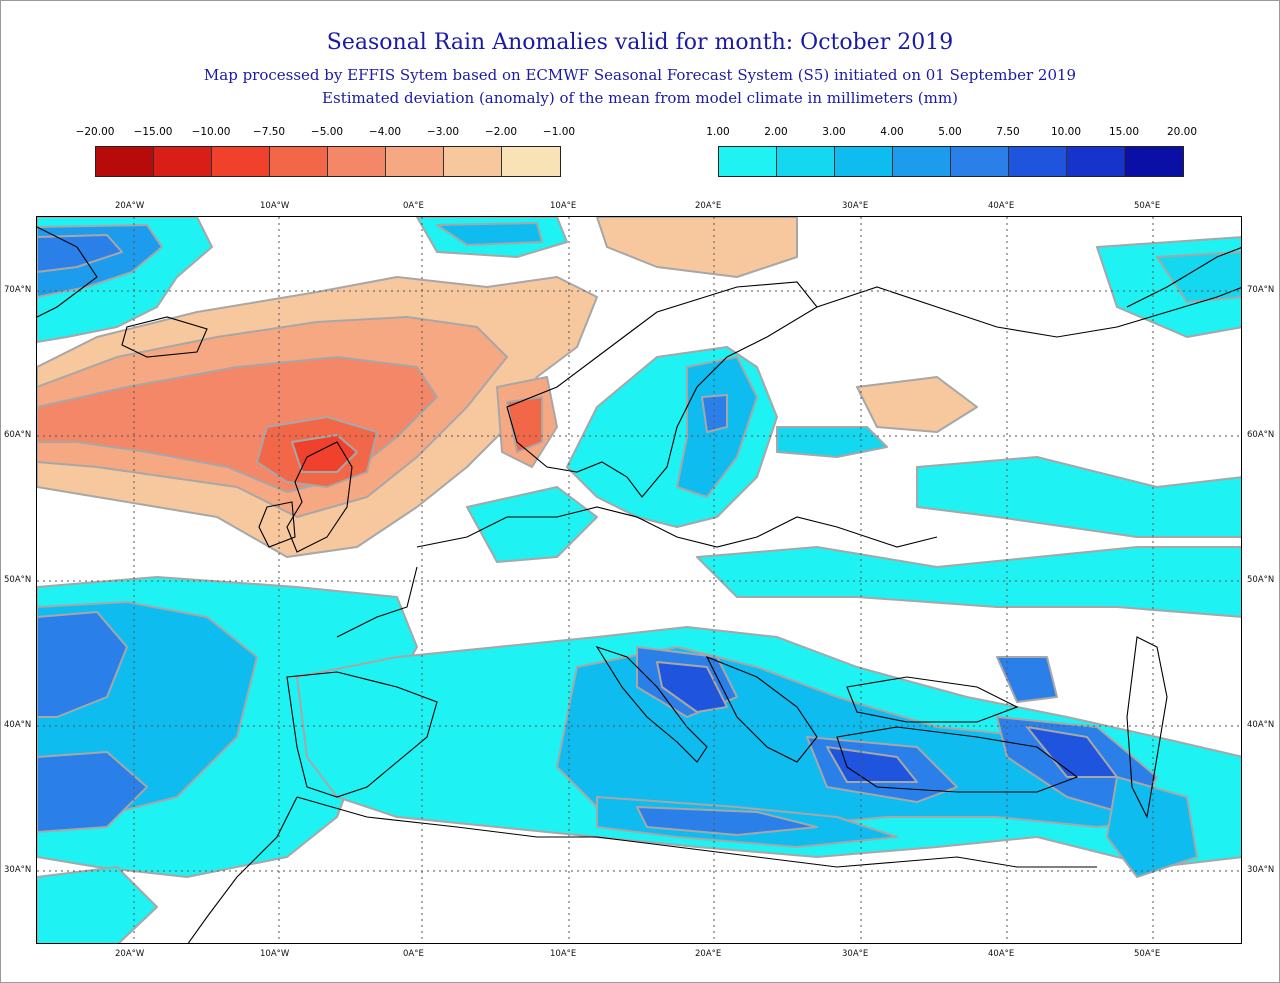  I want to click on legend_negative-tick-label: −3.00, so click(443, 132).